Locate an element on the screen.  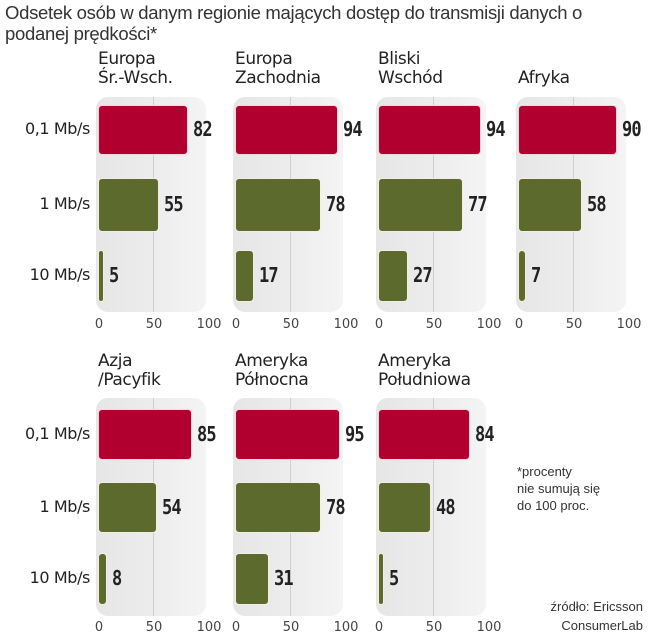
region-title: Afryka is located at coordinates (544, 78).